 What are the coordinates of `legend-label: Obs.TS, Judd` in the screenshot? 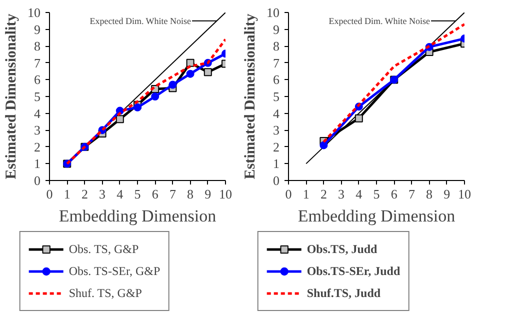 It's located at (342, 249).